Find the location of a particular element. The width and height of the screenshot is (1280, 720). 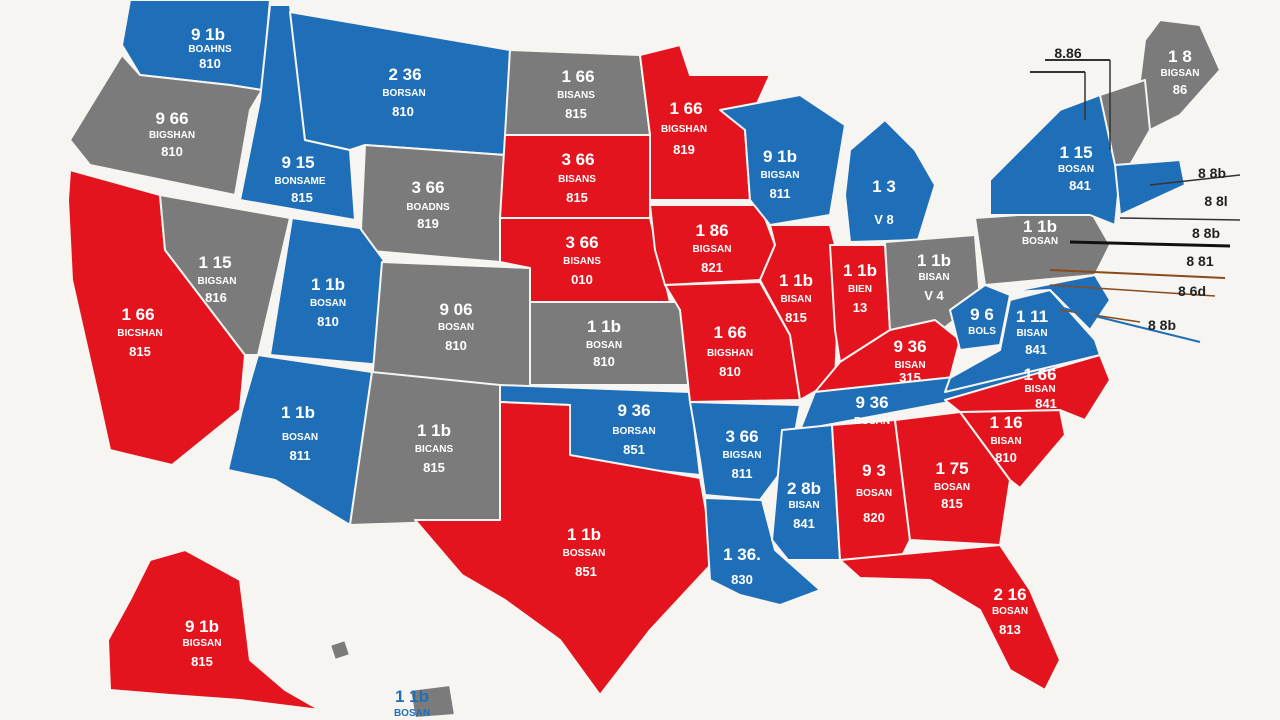

label-hi: 1 1b BOSAN is located at coordinates (412, 703).